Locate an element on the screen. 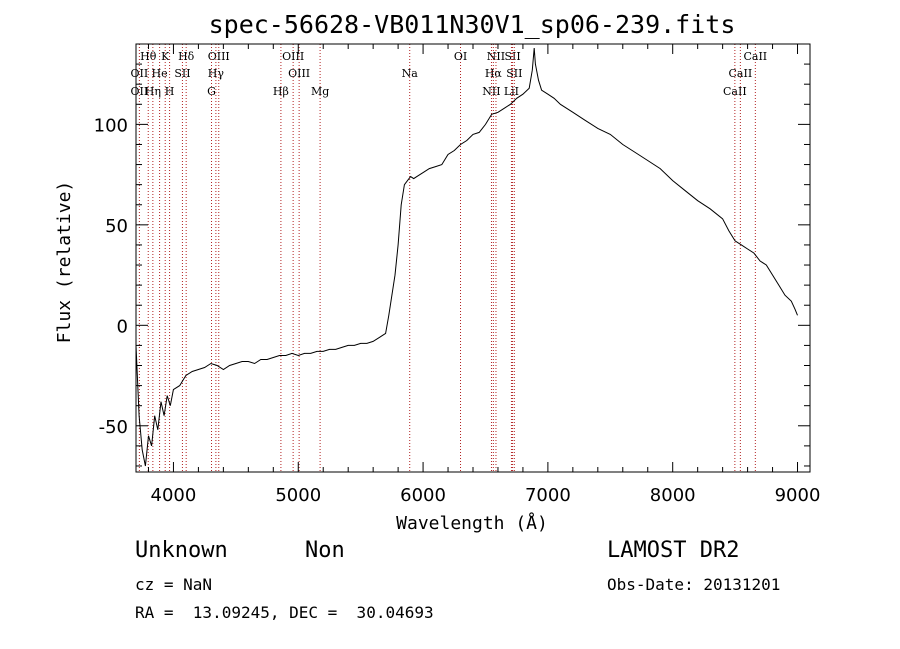  line-label: K is located at coordinates (165, 56).